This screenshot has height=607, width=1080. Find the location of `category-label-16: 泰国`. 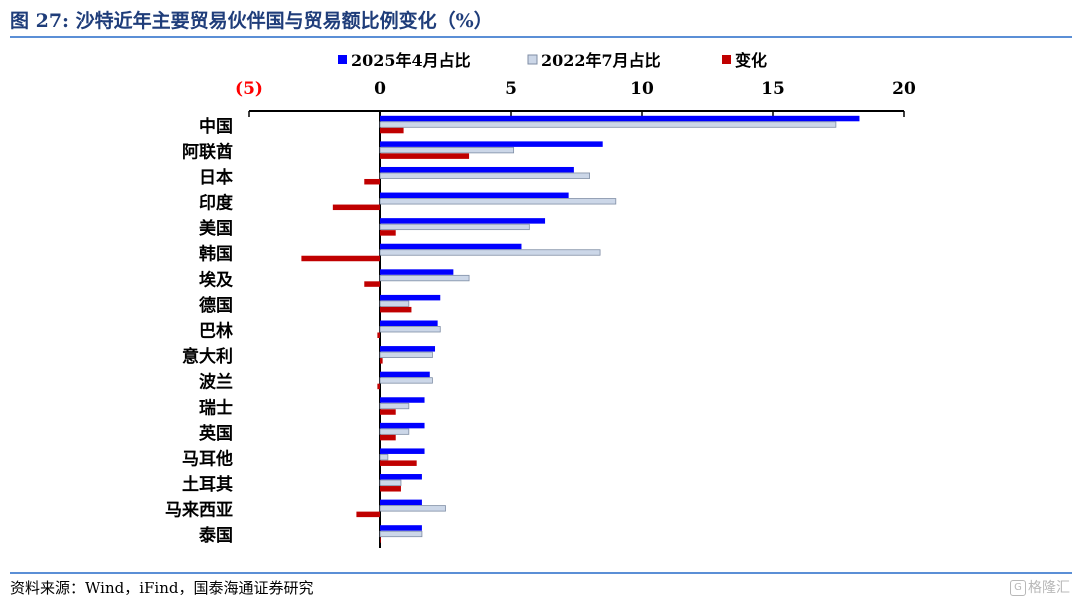

category-label-16: 泰国 is located at coordinates (216, 535).